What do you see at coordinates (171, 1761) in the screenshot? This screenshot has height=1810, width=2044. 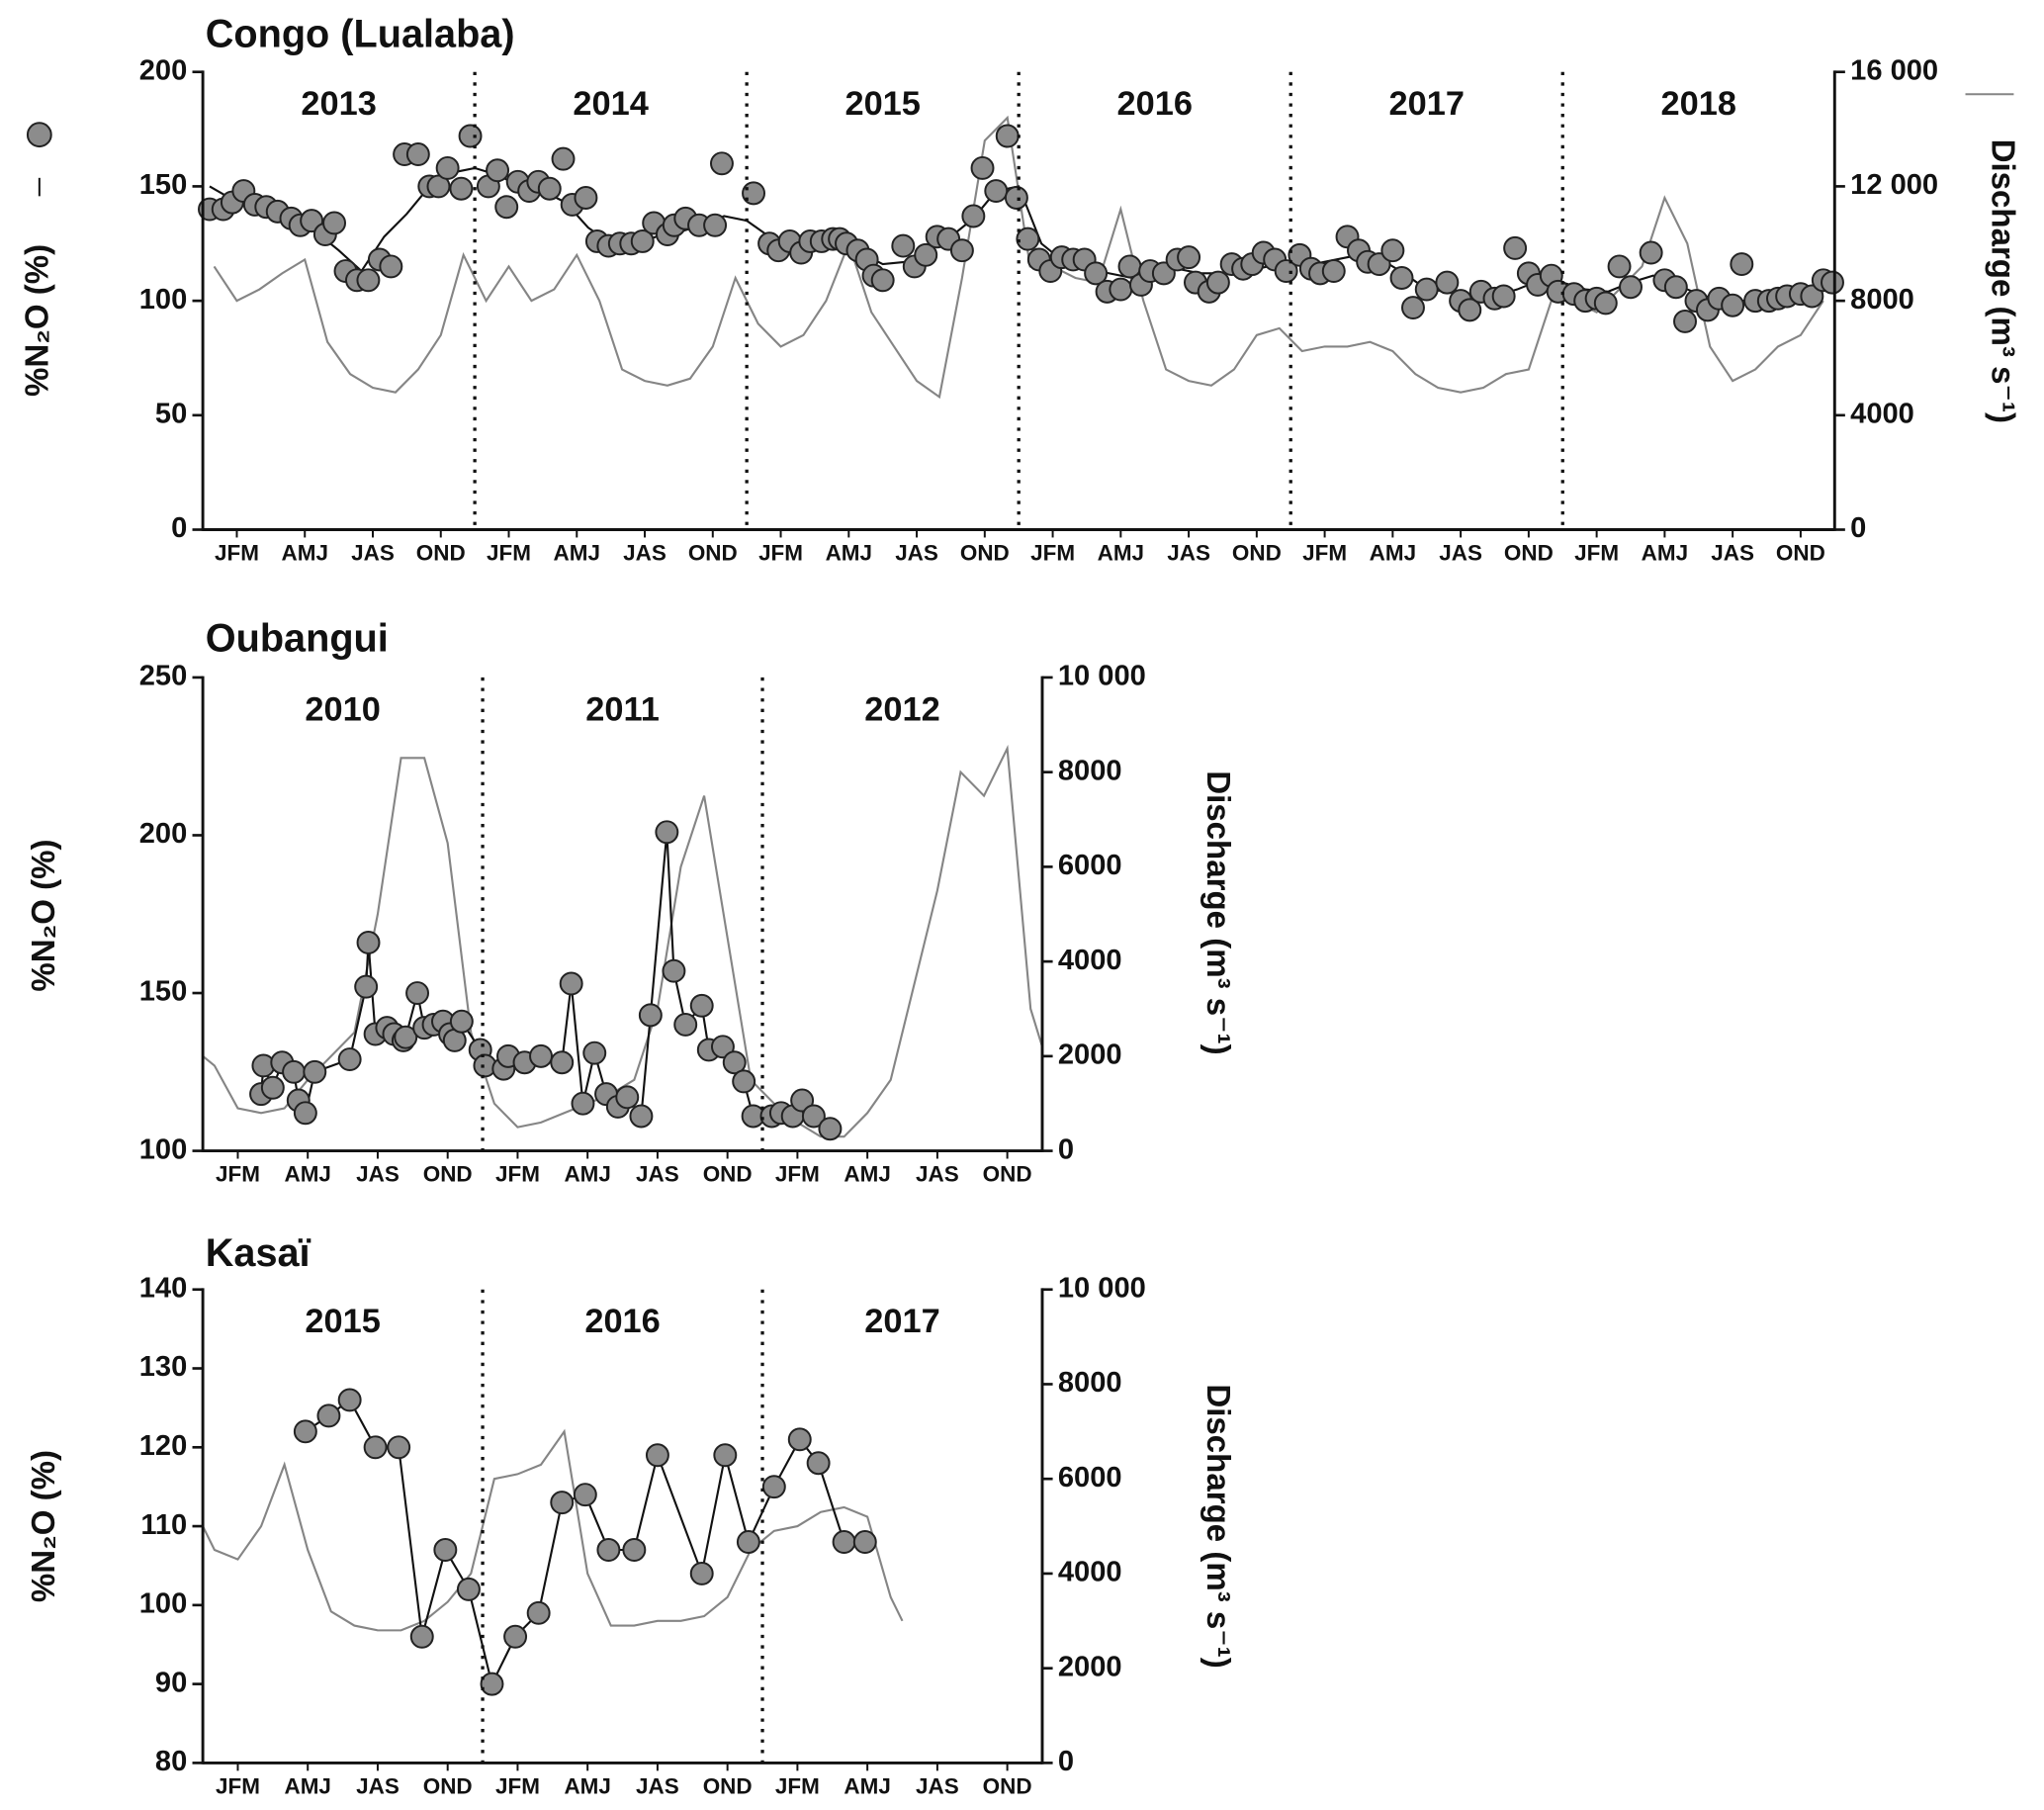 I see `y-tick-label: 80` at bounding box center [171, 1761].